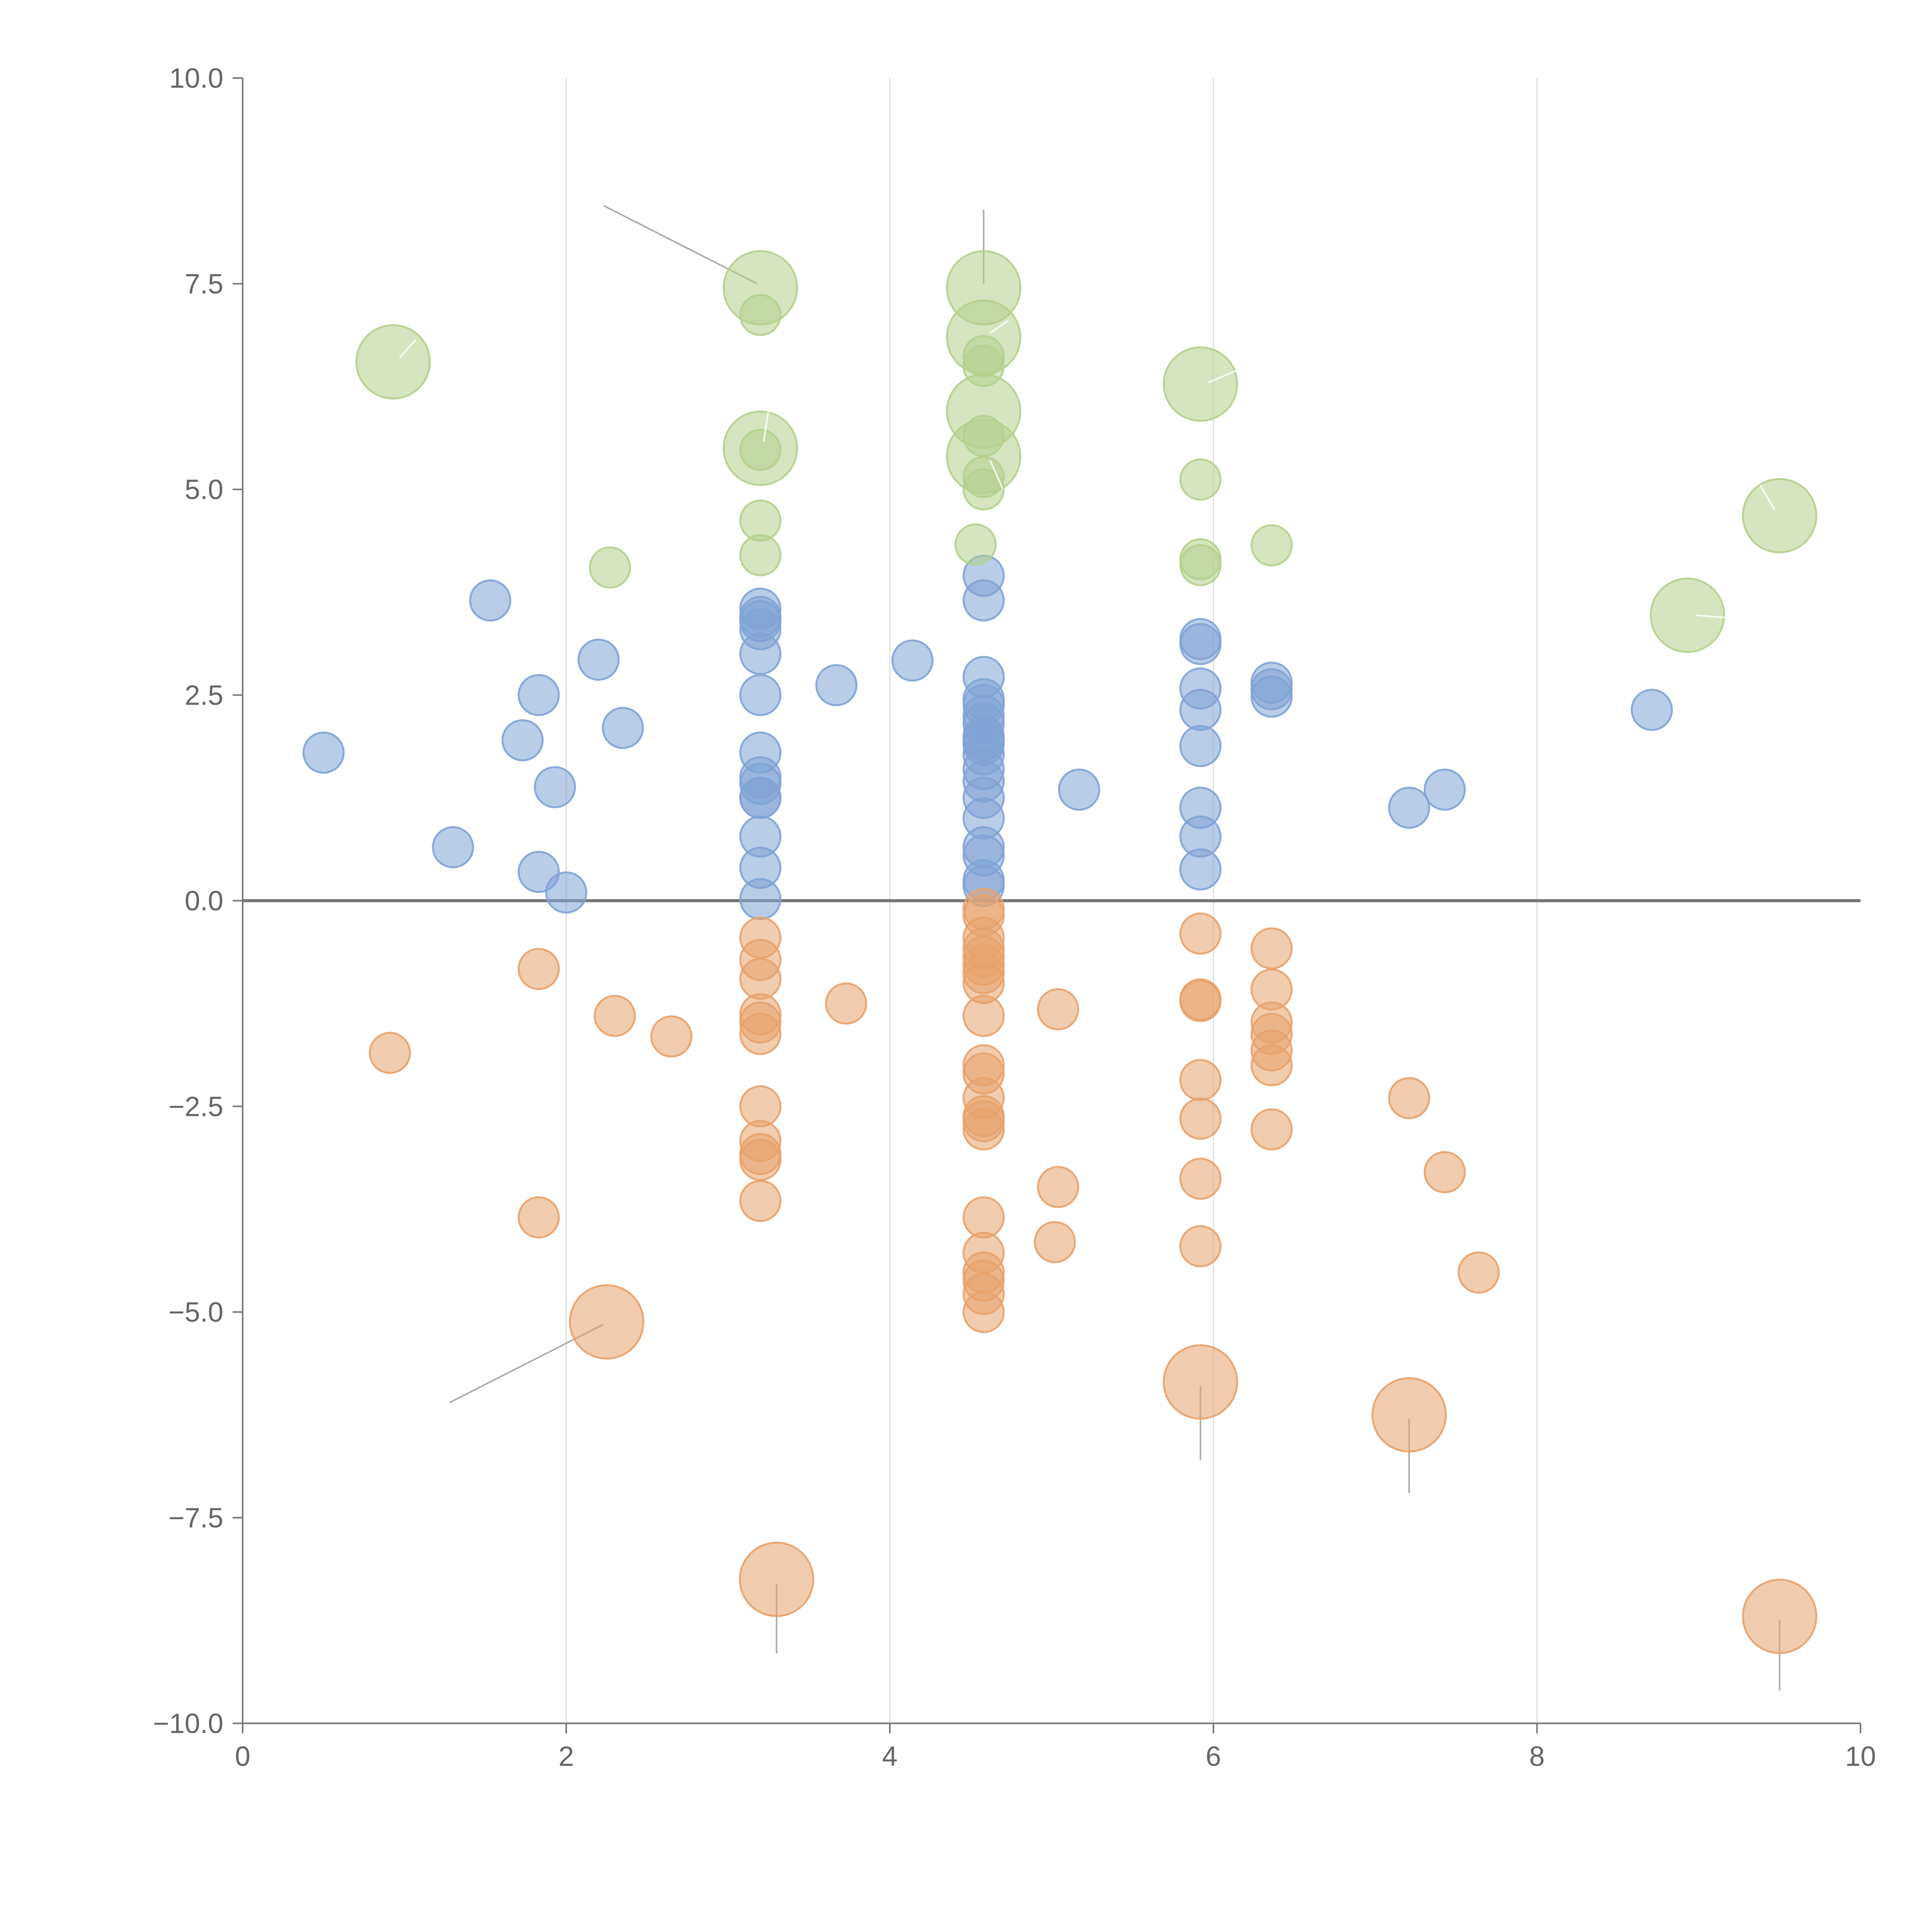  What do you see at coordinates (1860, 1756) in the screenshot?
I see `x-tick-label: 10` at bounding box center [1860, 1756].